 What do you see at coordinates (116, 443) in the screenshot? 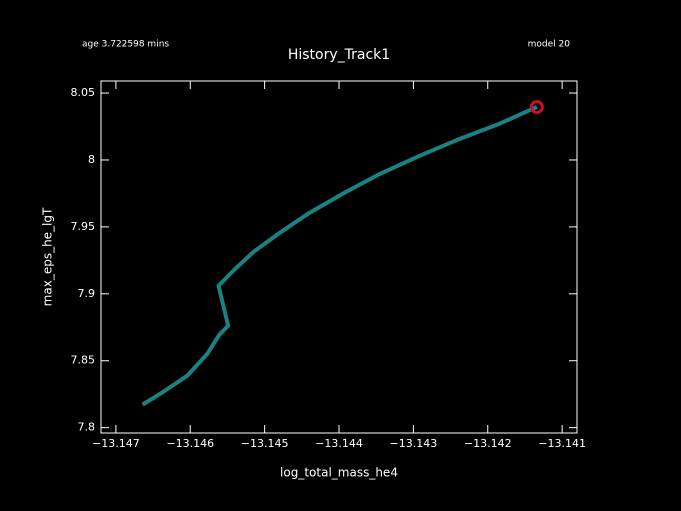
I see `x-tick-label: −13.147` at bounding box center [116, 443].